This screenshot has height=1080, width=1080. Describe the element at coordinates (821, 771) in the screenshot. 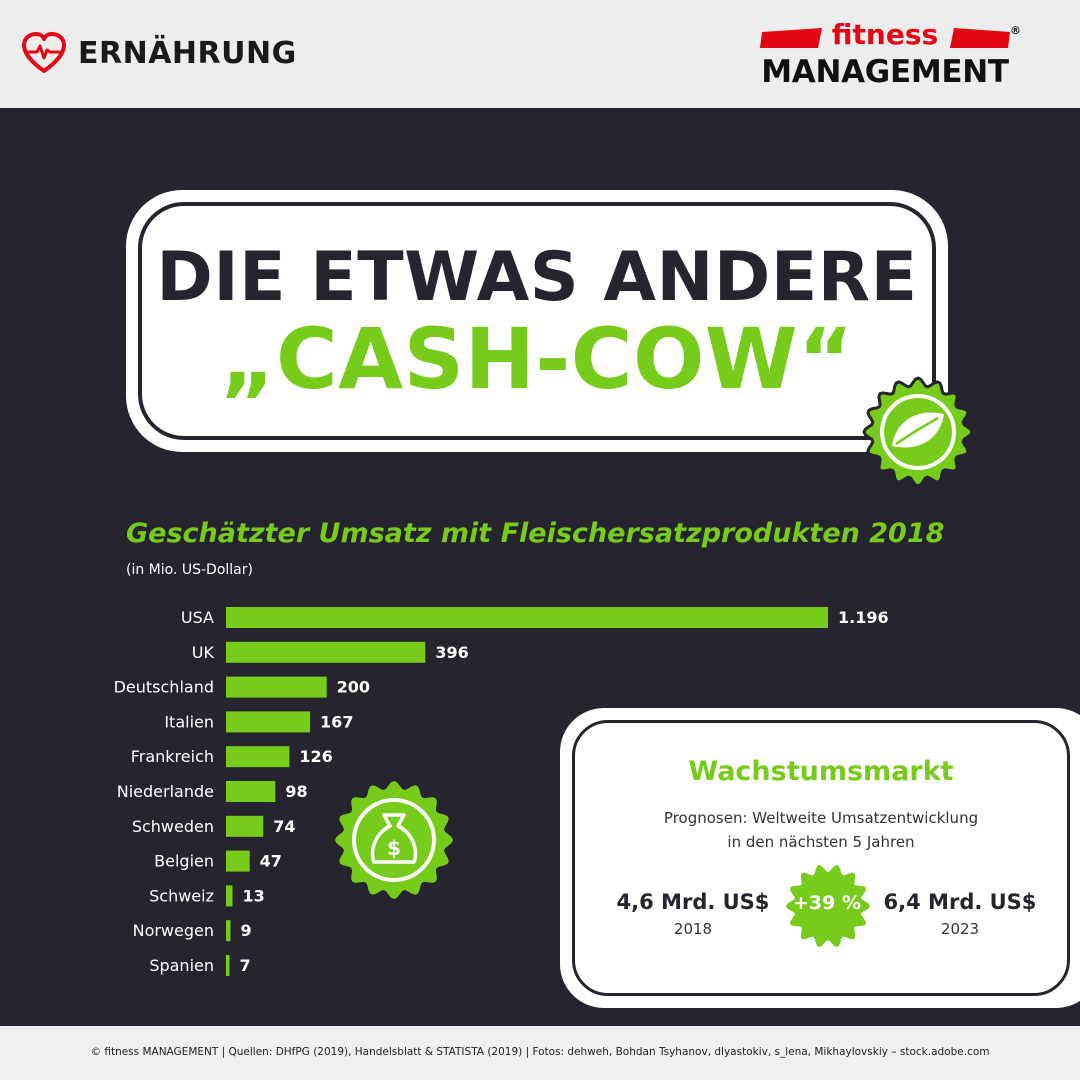

I see `growth-title: Wachstumsmarkt` at that location.